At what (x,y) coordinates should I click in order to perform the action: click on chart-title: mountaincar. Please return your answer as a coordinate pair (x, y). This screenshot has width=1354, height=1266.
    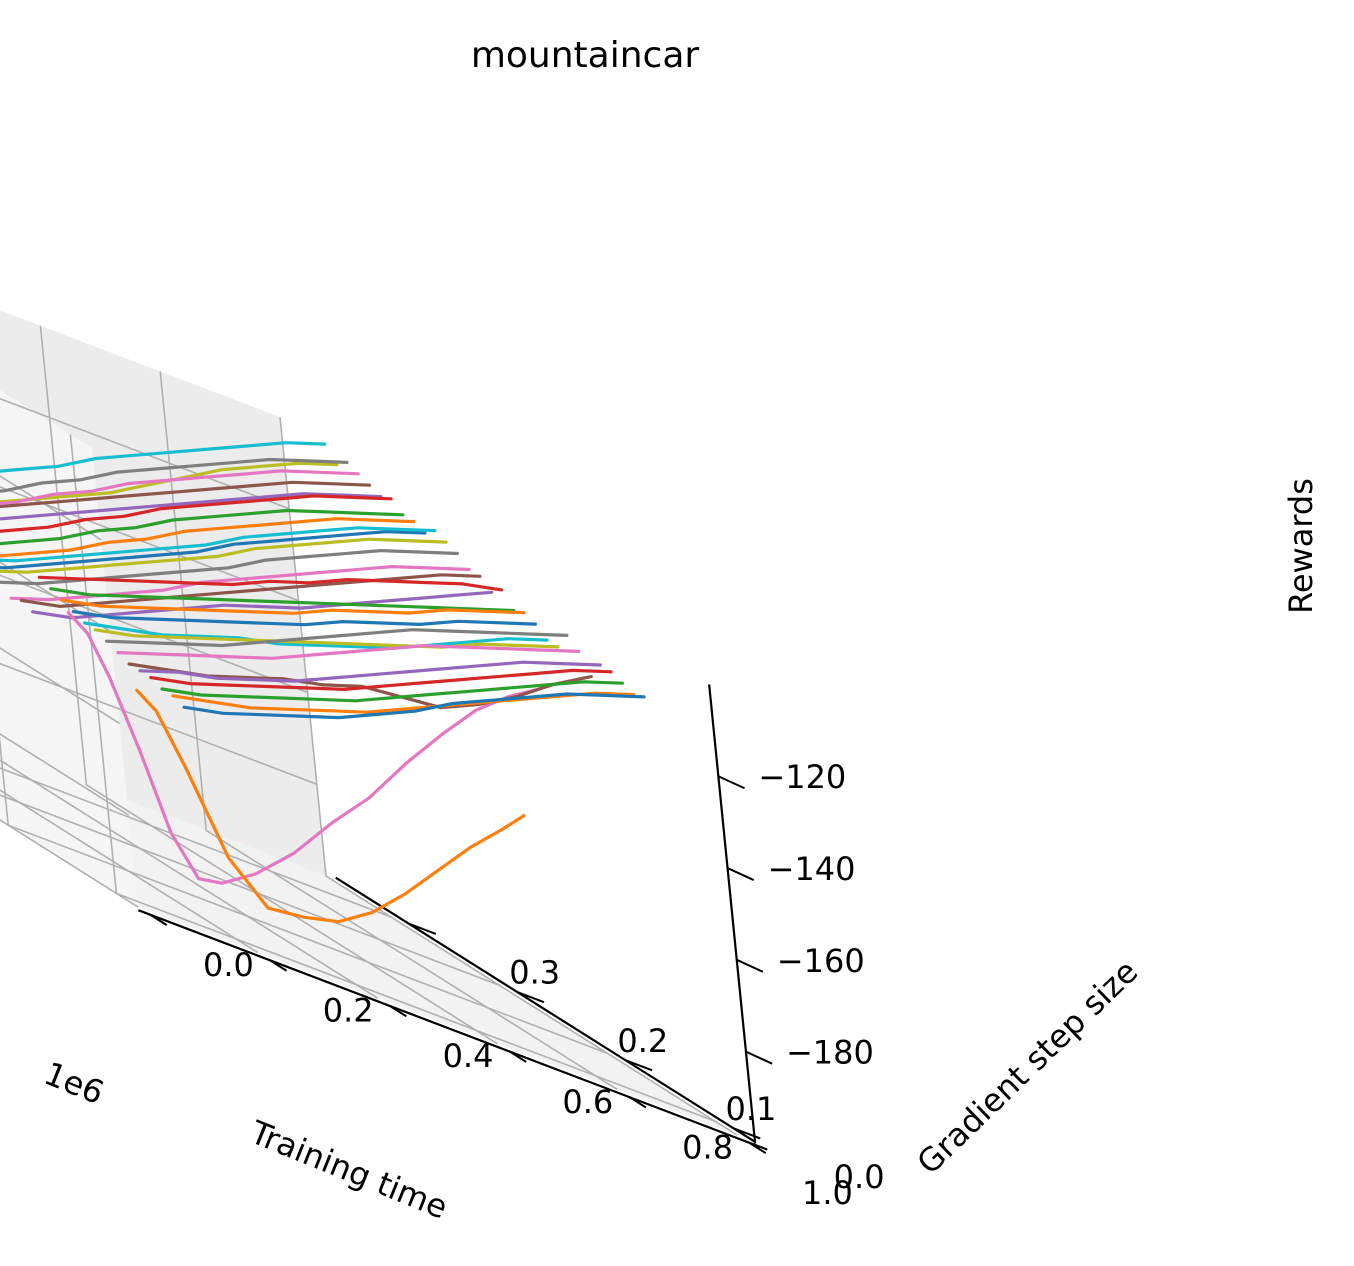
    Looking at the image, I should click on (585, 55).